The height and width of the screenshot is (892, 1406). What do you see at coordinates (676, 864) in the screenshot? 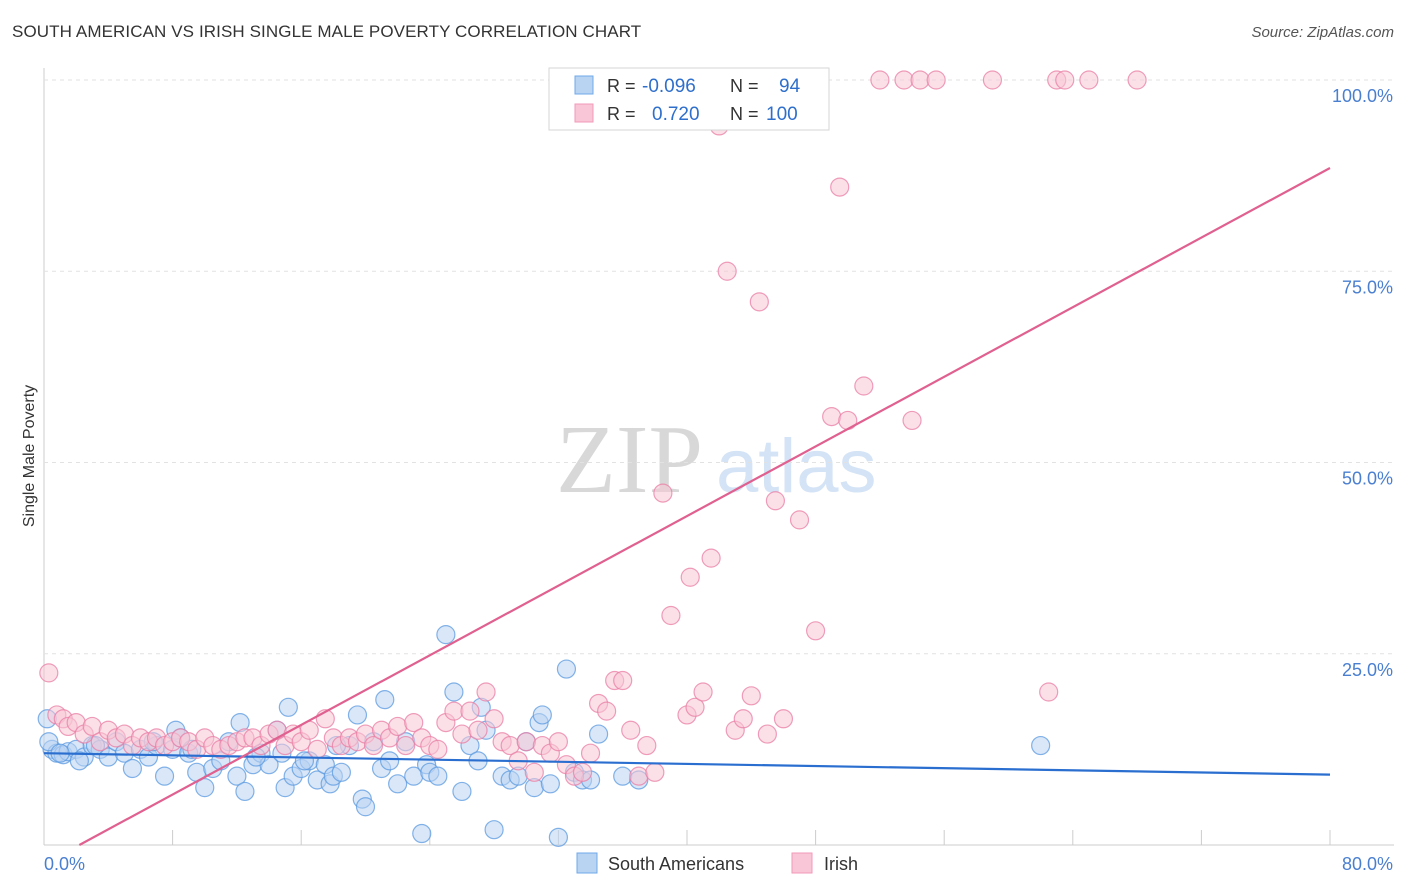
I see `legend-label-south-americans: South Americans` at bounding box center [676, 864].